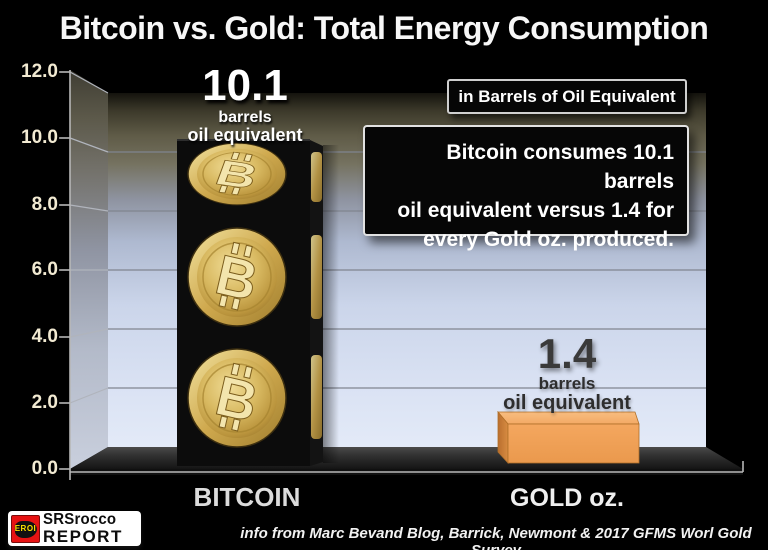 The height and width of the screenshot is (550, 768). I want to click on bitcoin-value-label: 10.1 barrels oil equivalent, so click(245, 104).